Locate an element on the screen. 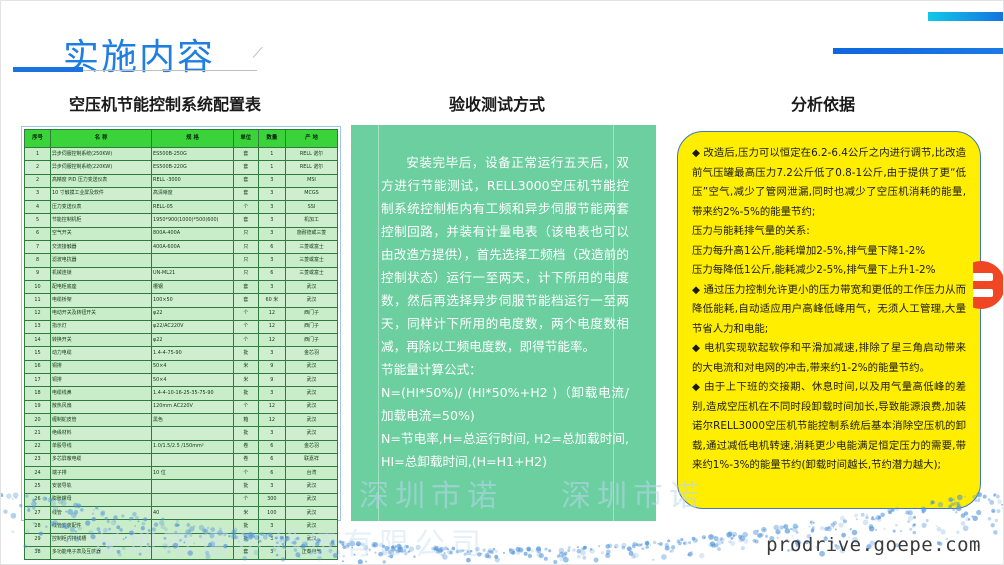 The width and height of the screenshot is (1004, 565). table-row: 8 滤波电抗器 只 3 三菱或富士 is located at coordinates (180, 260).